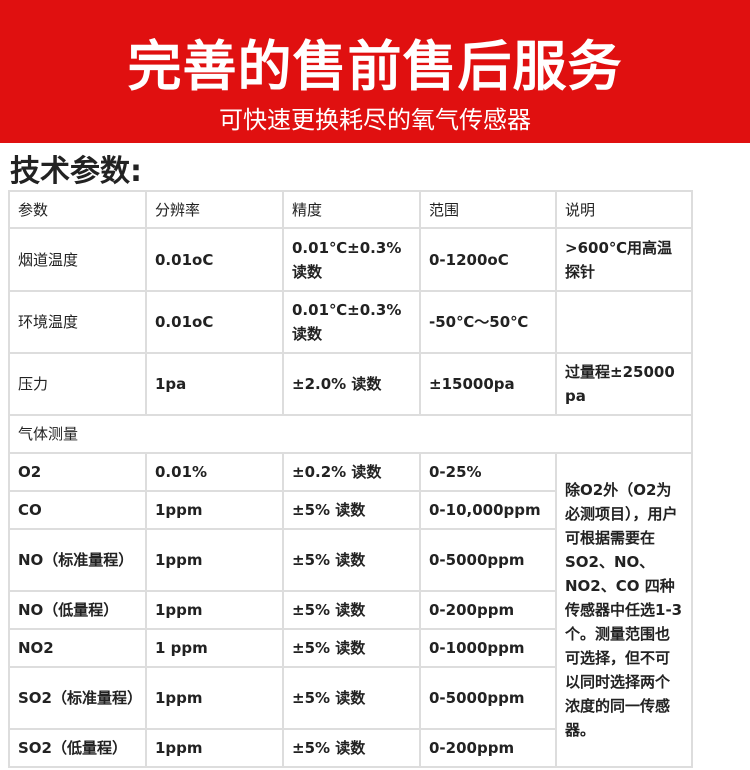 This screenshot has height=770, width=750. I want to click on table-row: NO（低量程） 1ppm ±5% 读数 0-200ppm, so click(350, 610).